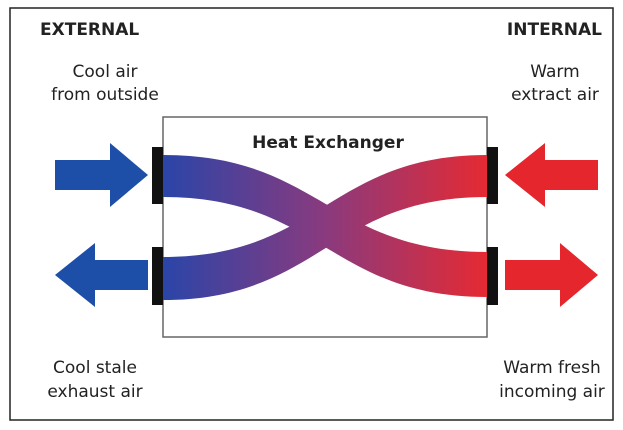 This screenshot has height=430, width=623. Describe the element at coordinates (555, 95) in the screenshot. I see `label-line: extract air` at that location.